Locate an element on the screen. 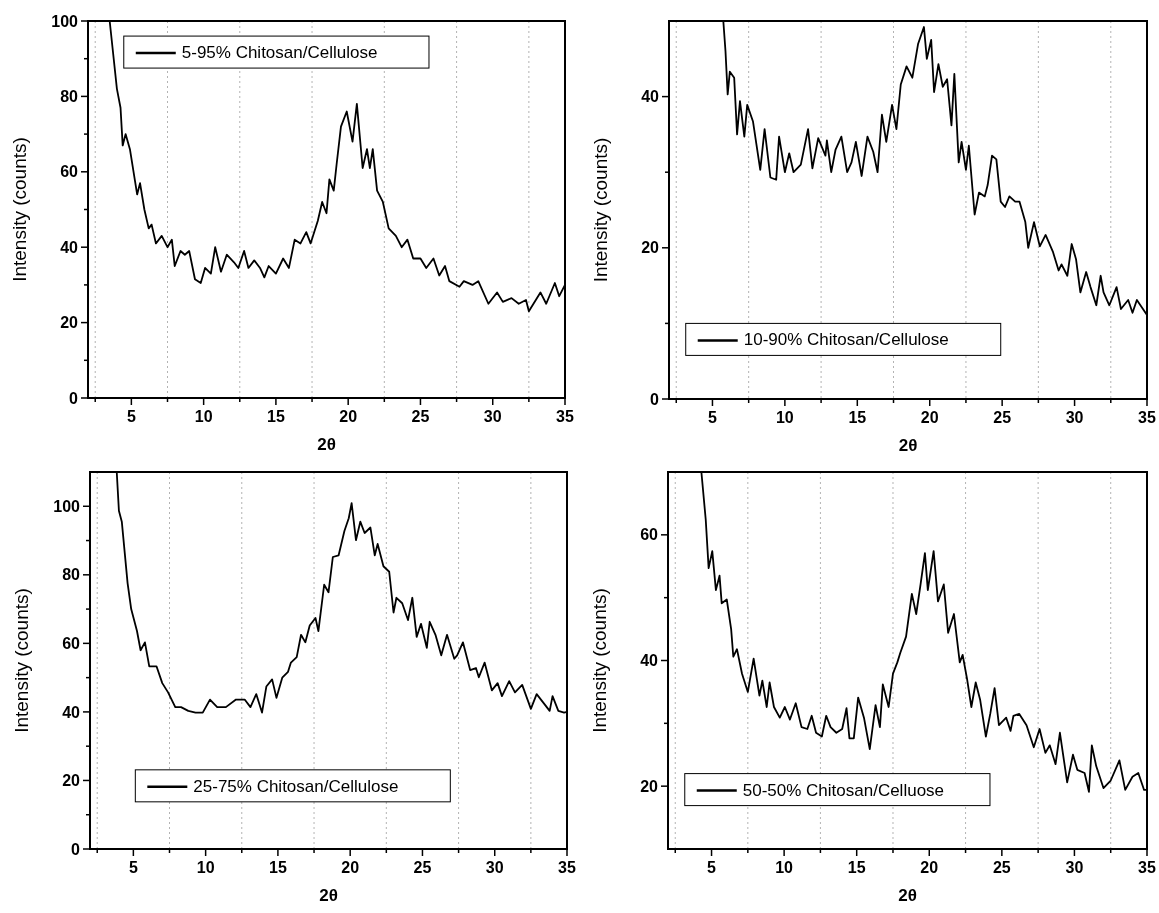  legend-label: 50-50% Chitosan/Celluose is located at coordinates (843, 790).